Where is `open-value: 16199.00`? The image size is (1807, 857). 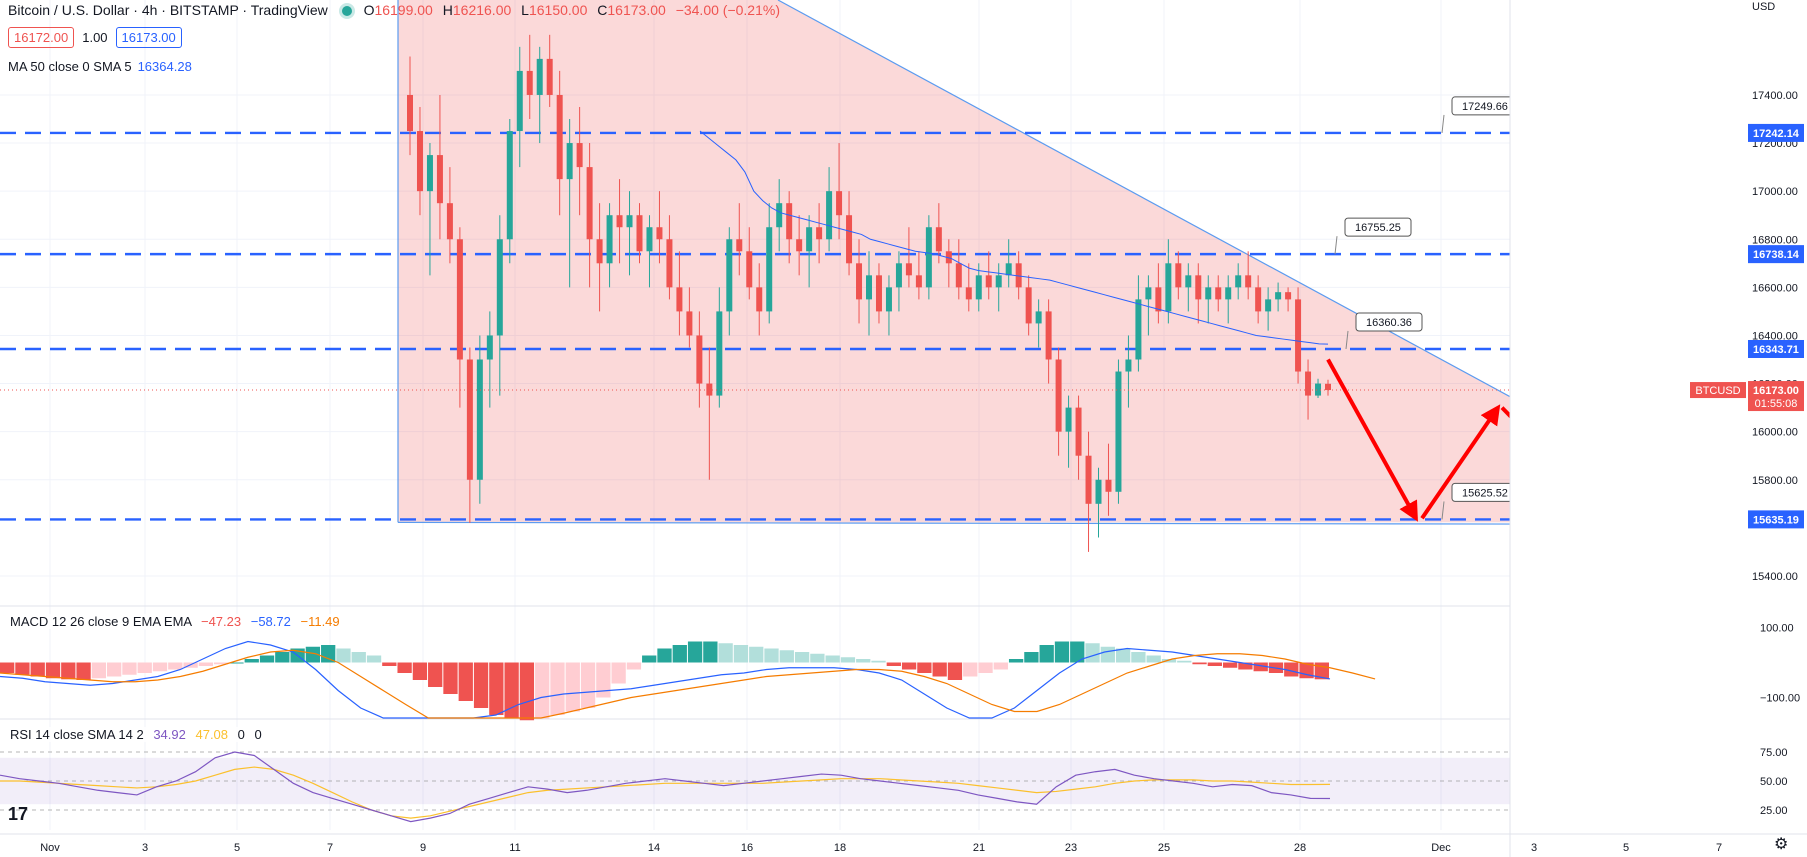 open-value: 16199.00 is located at coordinates (403, 10).